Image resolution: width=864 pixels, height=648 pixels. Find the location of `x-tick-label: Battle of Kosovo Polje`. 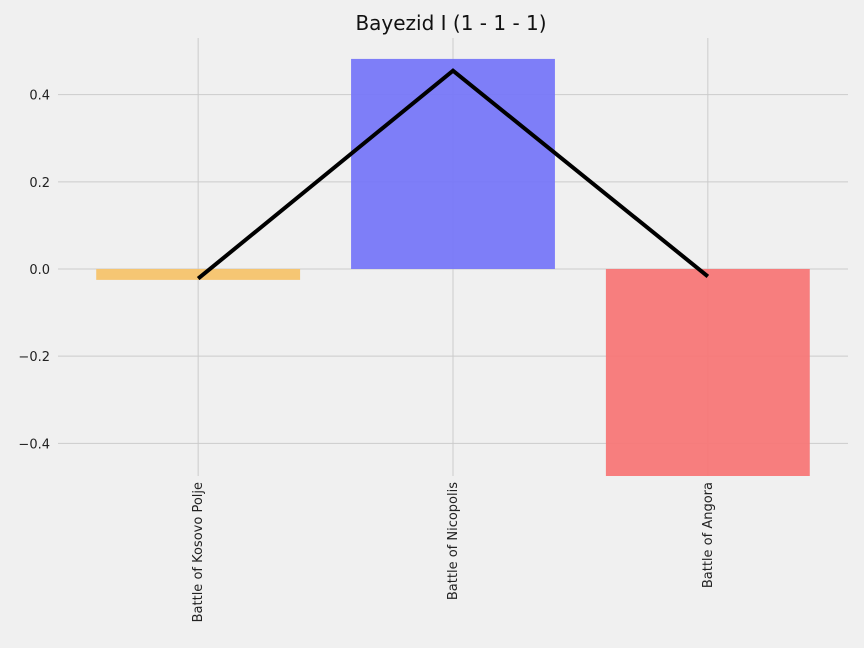

x-tick-label: Battle of Kosovo Polje is located at coordinates (198, 552).